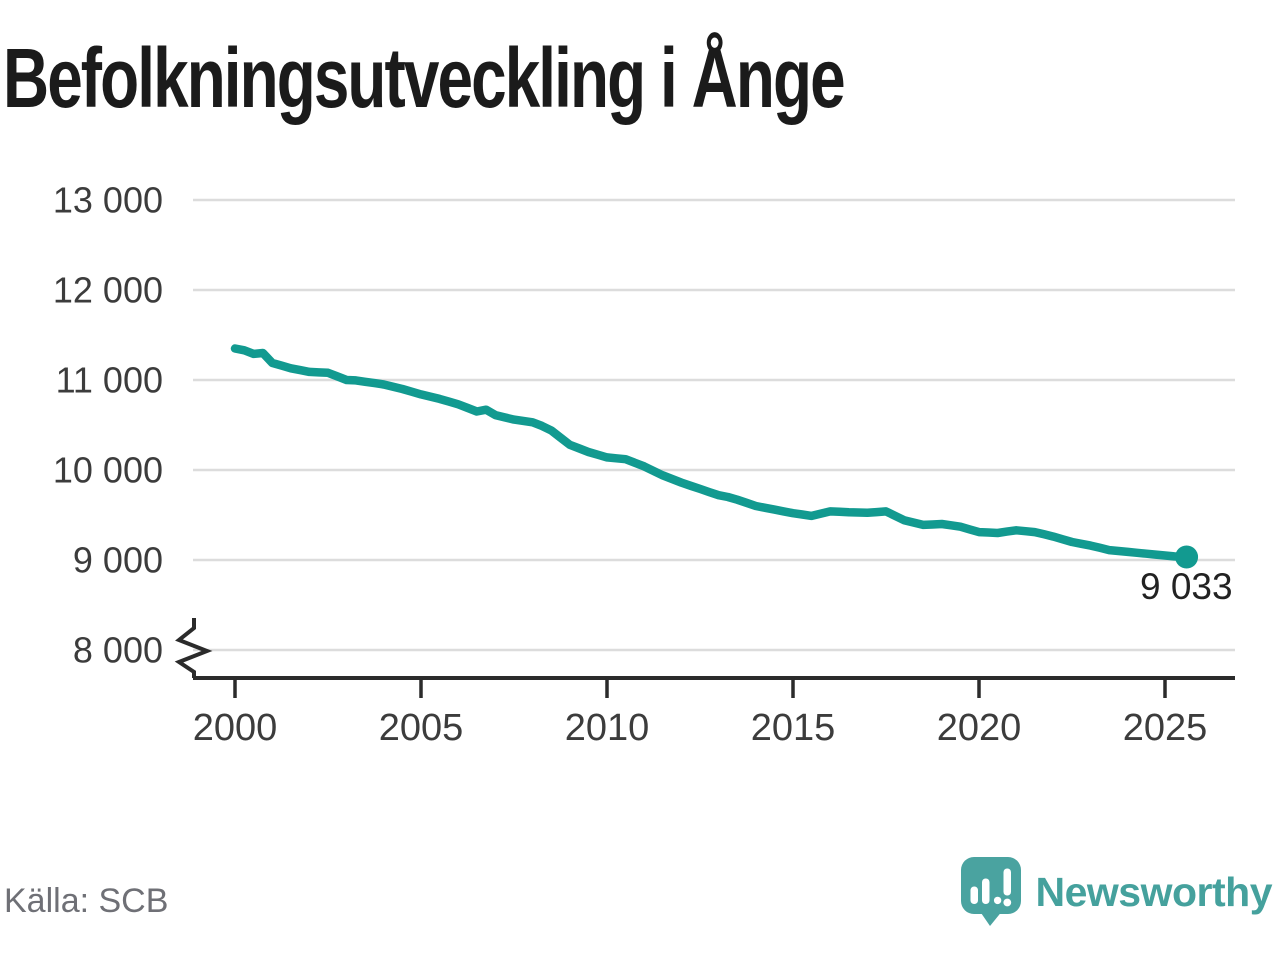 This screenshot has width=1280, height=960. Describe the element at coordinates (607, 728) in the screenshot. I see `x-tick-label: 2010` at that location.